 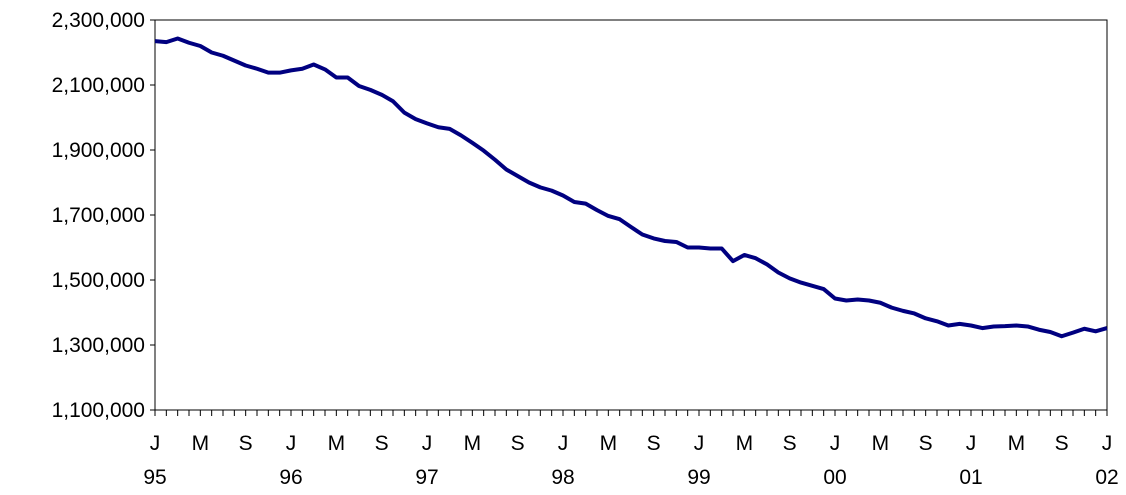 What do you see at coordinates (98, 150) in the screenshot?
I see `y-tick-label: 1,900,000` at bounding box center [98, 150].